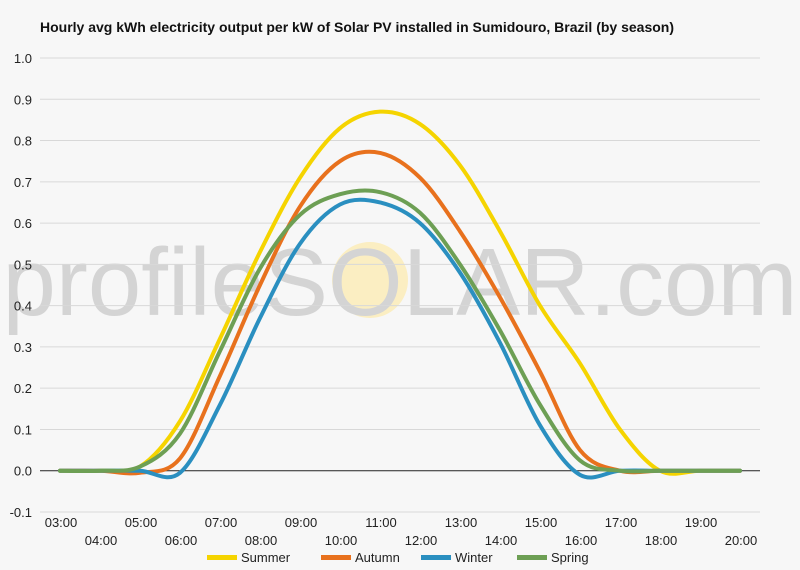 The width and height of the screenshot is (800, 570). What do you see at coordinates (23, 388) in the screenshot?
I see `y-tick-label: 0.2` at bounding box center [23, 388].